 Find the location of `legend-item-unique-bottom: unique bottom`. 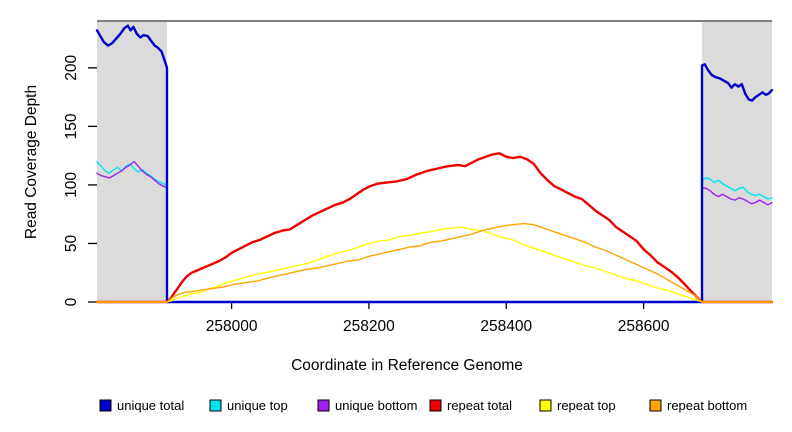

legend-item-unique-bottom: unique bottom is located at coordinates (367, 405).